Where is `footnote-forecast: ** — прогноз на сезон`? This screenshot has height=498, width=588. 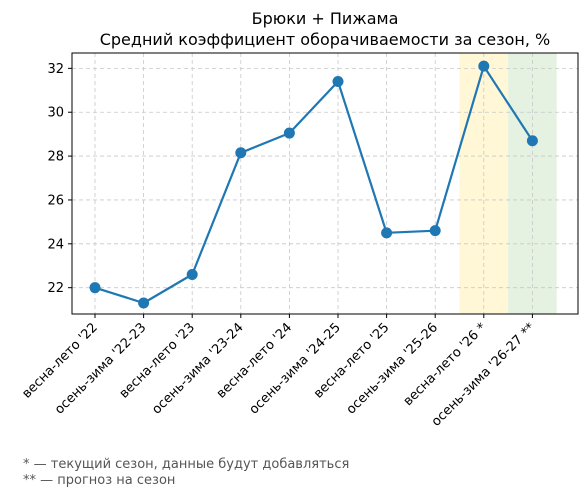
footnote-forecast: ** — прогноз на сезон is located at coordinates (99, 480).